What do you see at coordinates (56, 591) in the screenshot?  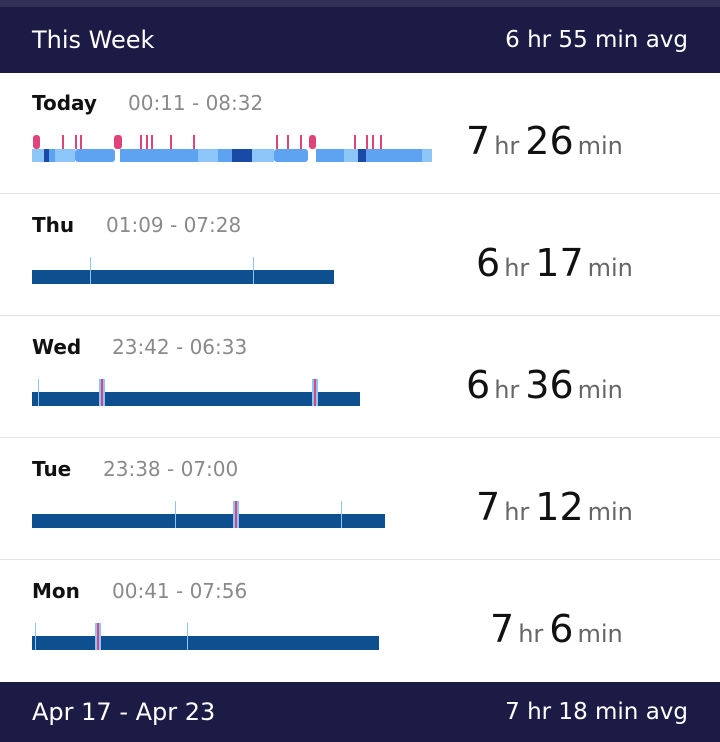 I see `day-name: Mon` at bounding box center [56, 591].